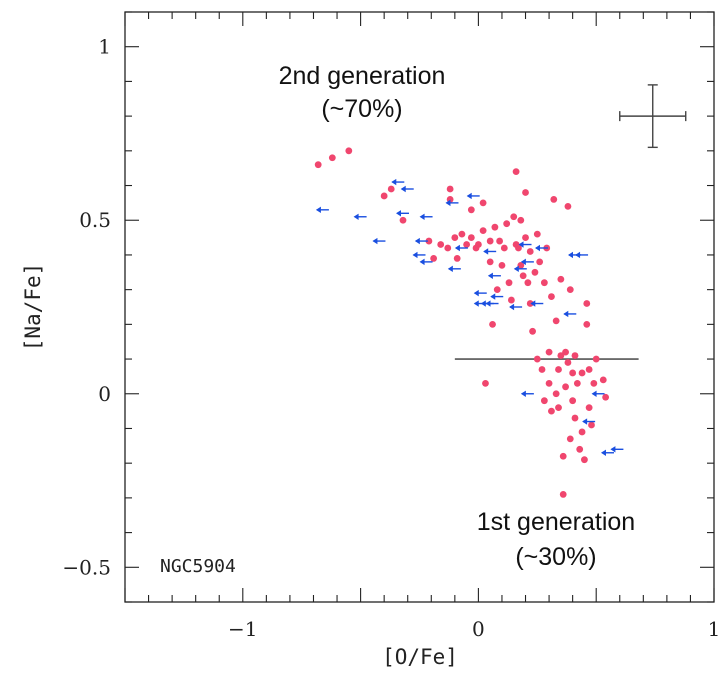 The height and width of the screenshot is (675, 718). What do you see at coordinates (242, 629) in the screenshot?
I see `x-tick-label: −1` at bounding box center [242, 629].